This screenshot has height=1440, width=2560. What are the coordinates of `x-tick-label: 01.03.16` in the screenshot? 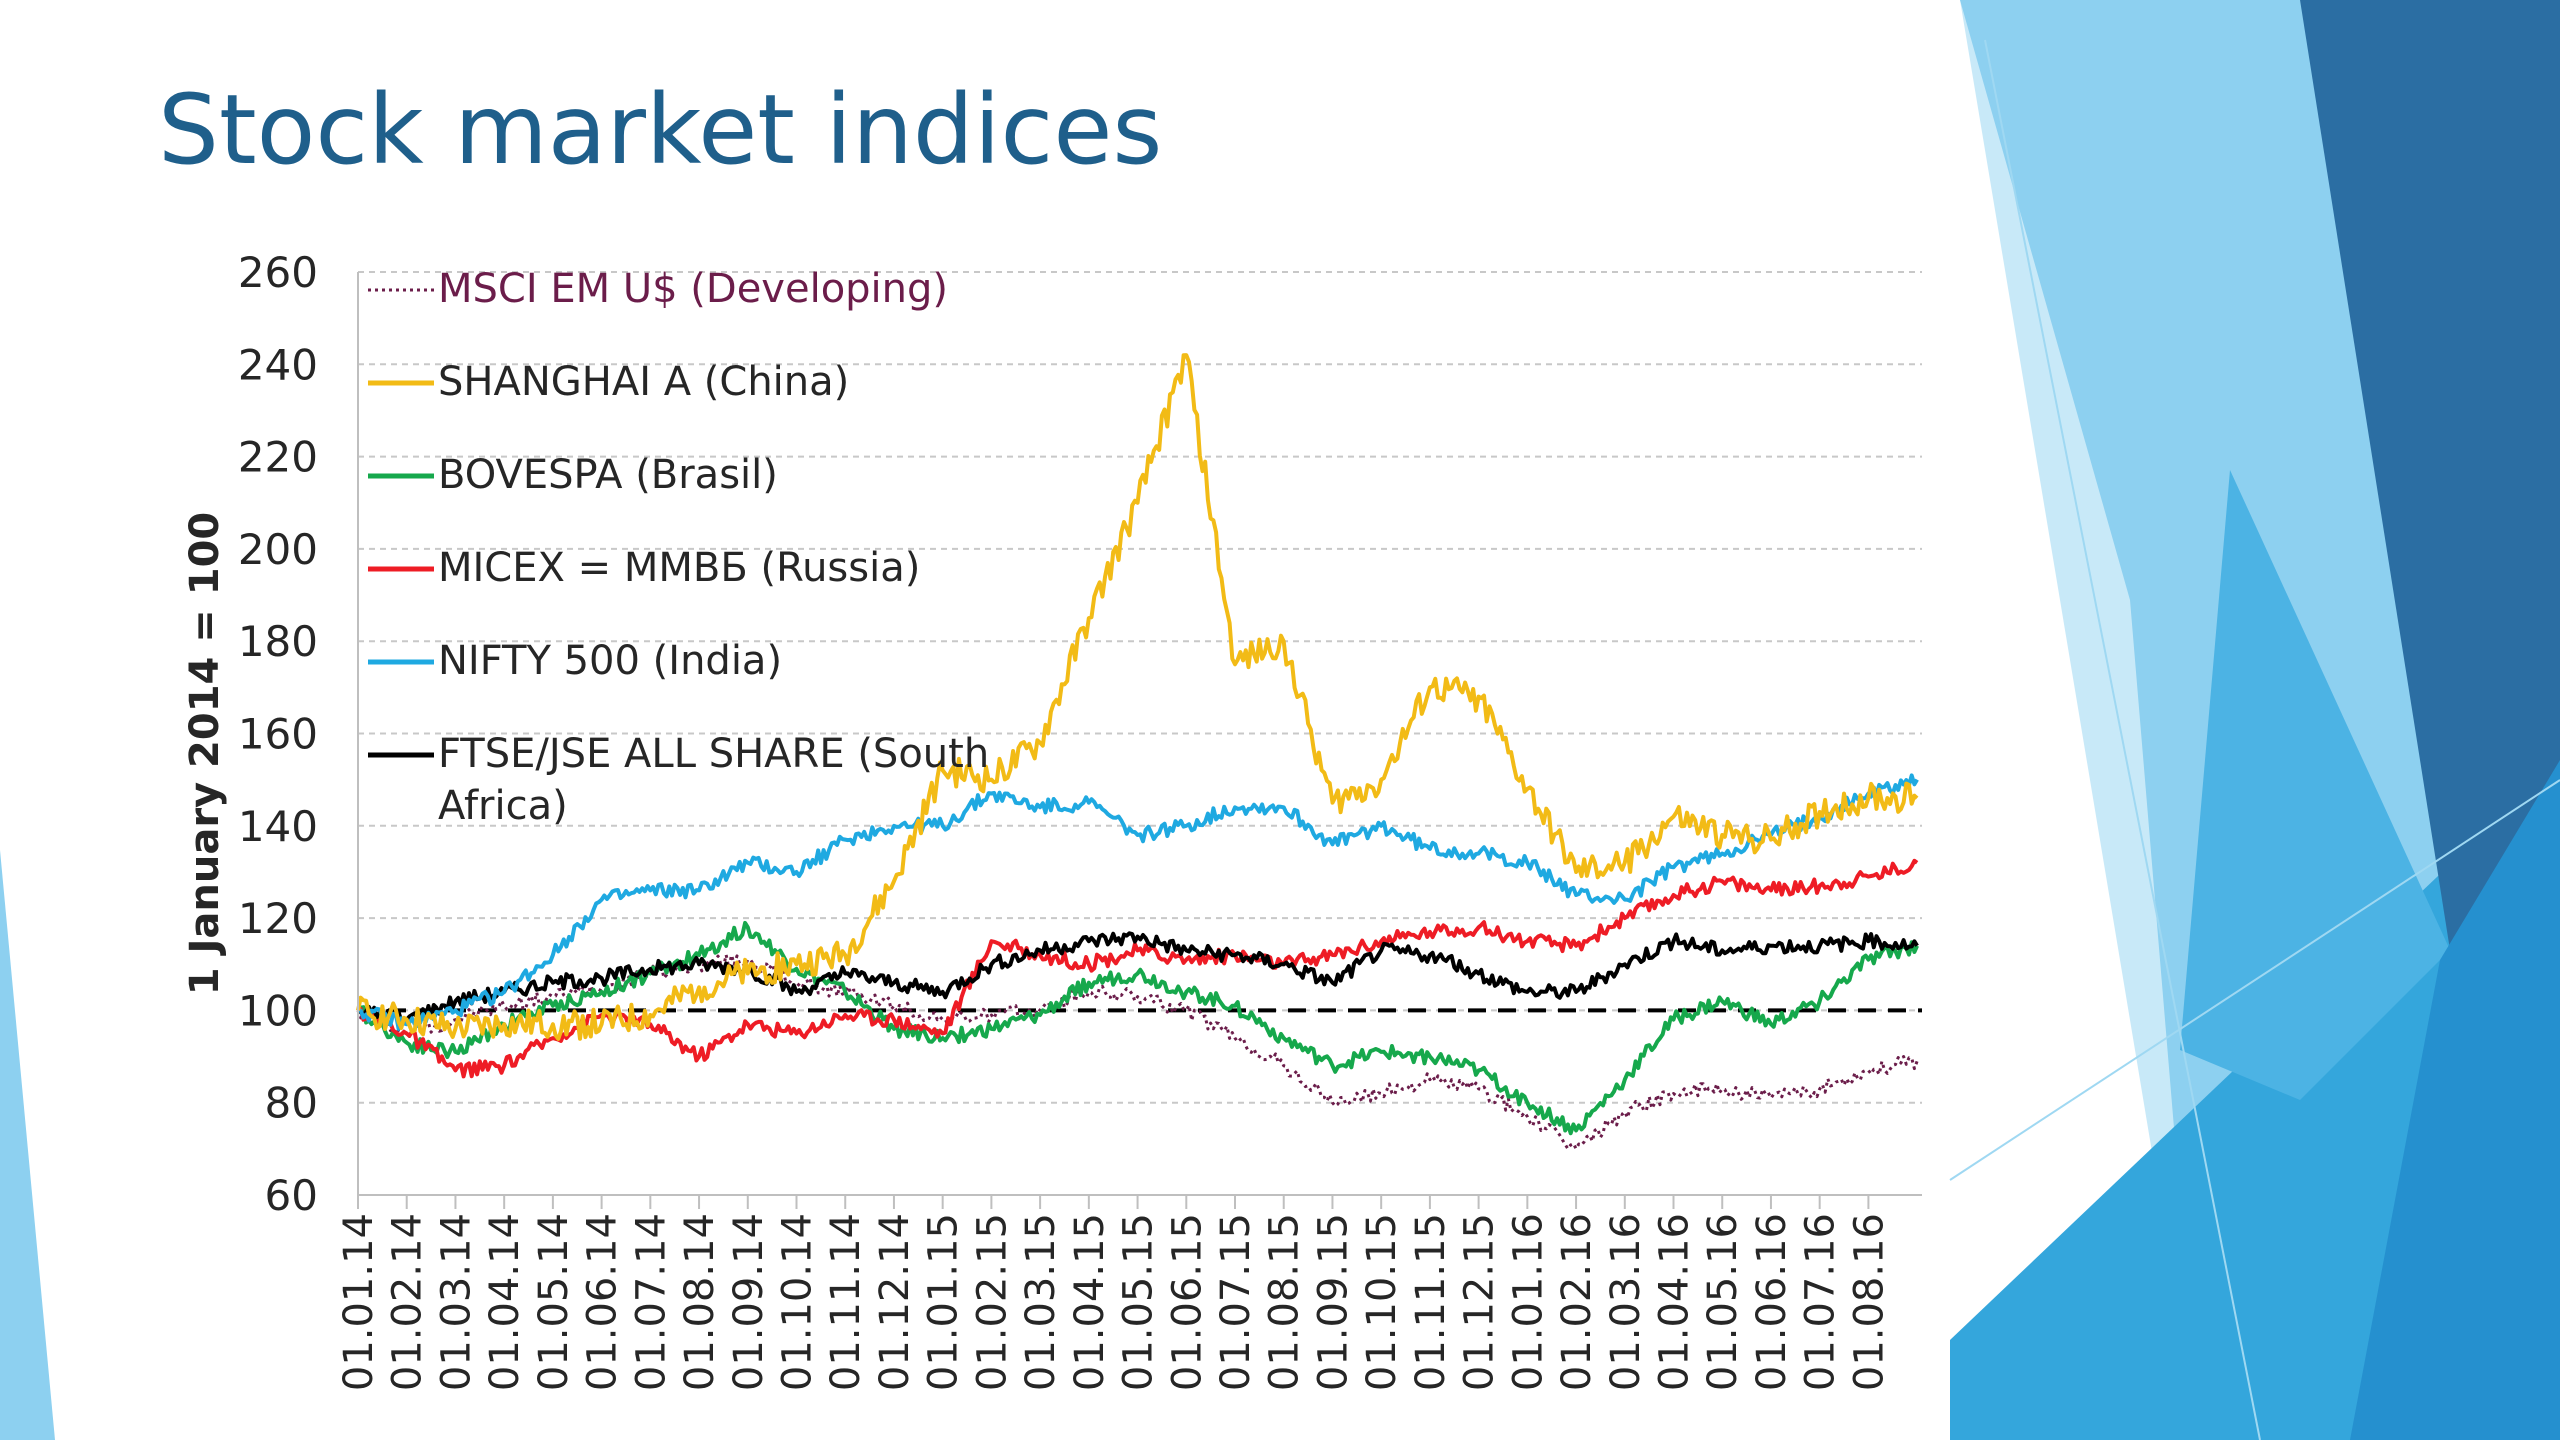 It's located at (1626, 1302).